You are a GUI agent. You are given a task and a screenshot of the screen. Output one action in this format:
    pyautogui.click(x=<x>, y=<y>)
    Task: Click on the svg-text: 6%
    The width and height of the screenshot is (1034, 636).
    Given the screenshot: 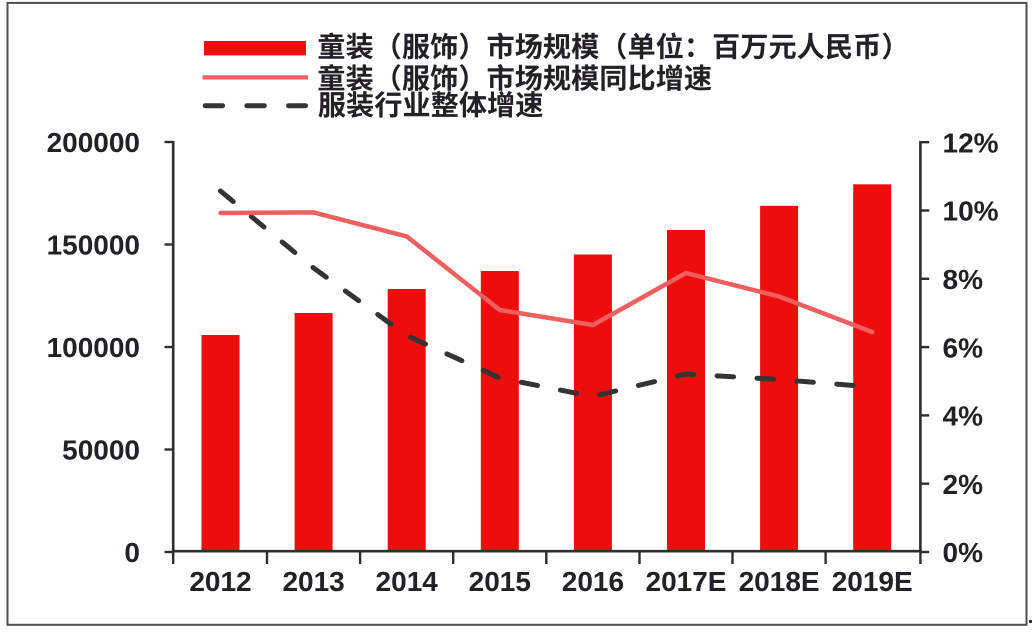 What is the action you would take?
    pyautogui.click(x=963, y=347)
    